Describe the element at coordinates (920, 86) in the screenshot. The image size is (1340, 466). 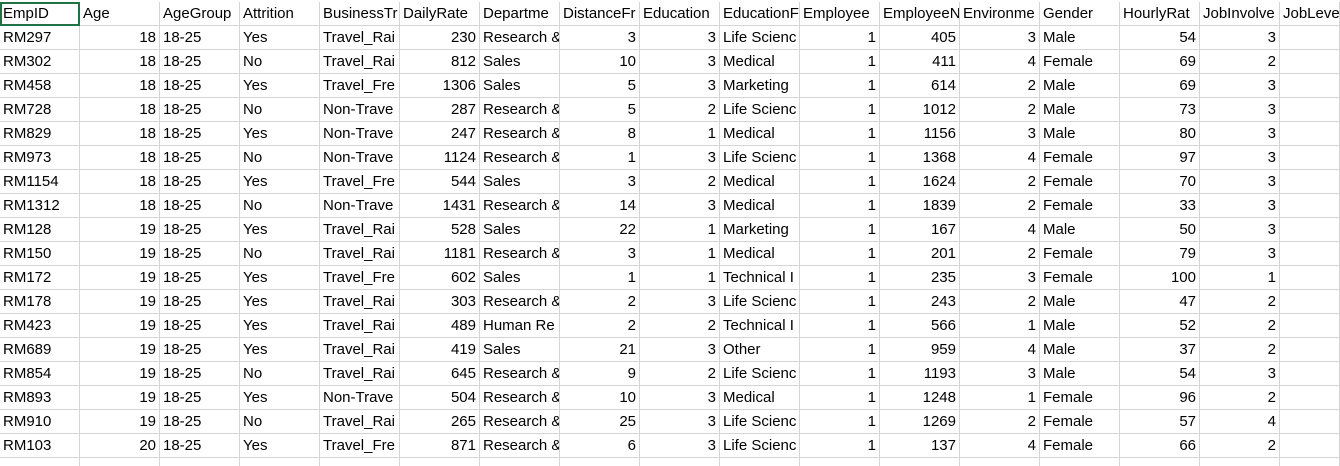
I see `cell: 614` at that location.